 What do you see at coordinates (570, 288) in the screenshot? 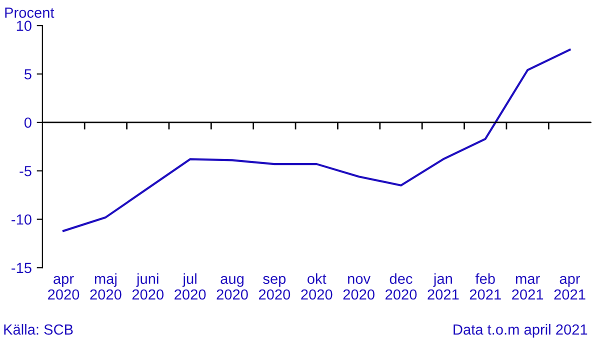
I see `x-tick-label: apr 2021` at bounding box center [570, 288].